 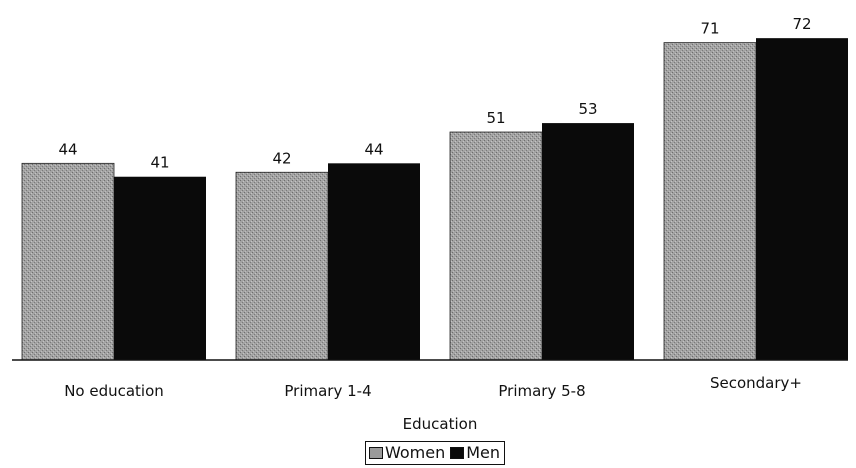 I want to click on legend-label-women: Women, so click(x=415, y=452).